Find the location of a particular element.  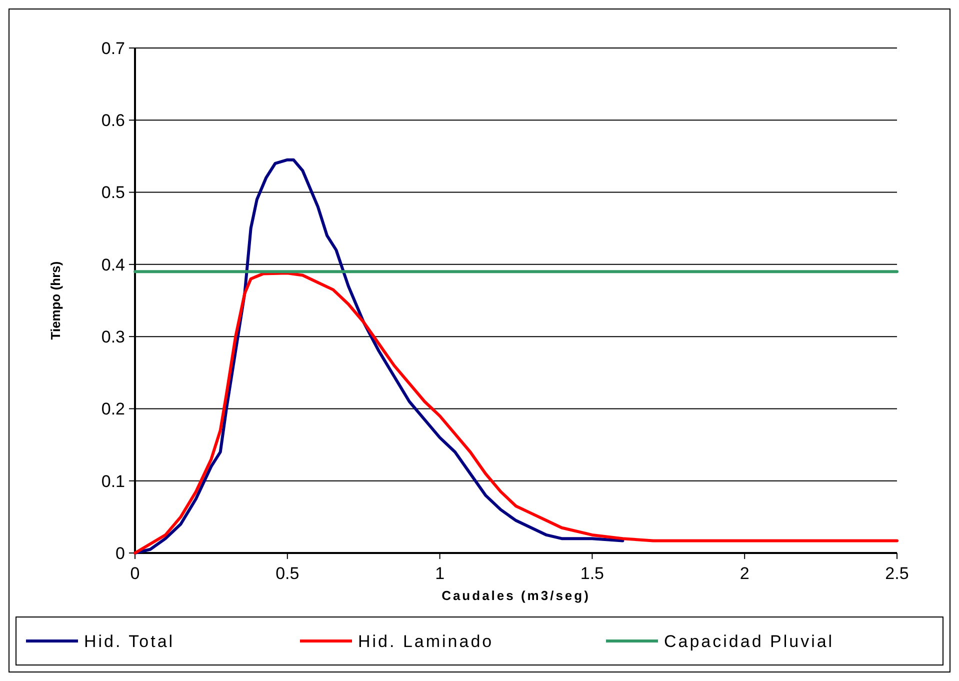

y-tick-label: 0 is located at coordinates (120, 553).